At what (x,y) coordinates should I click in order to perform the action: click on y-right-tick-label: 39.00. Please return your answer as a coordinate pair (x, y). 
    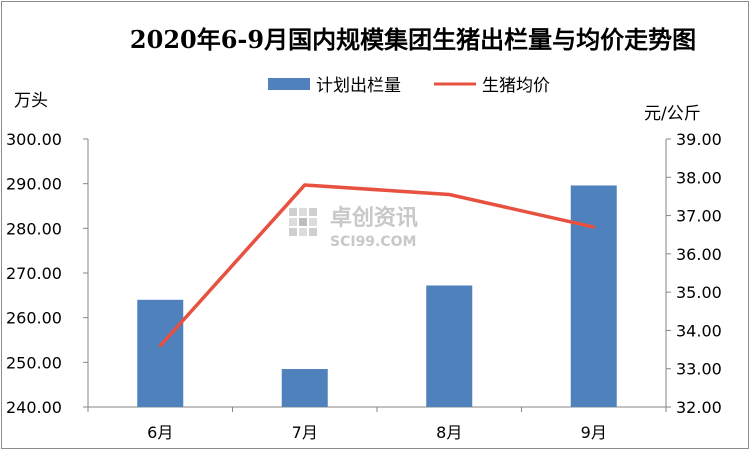
    Looking at the image, I should click on (699, 139).